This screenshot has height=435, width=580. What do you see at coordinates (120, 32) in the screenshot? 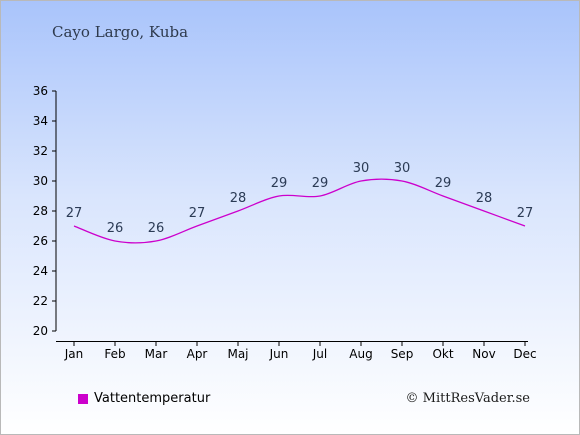
I see `chart-location-title: Cayo Largo, Kuba` at bounding box center [120, 32].